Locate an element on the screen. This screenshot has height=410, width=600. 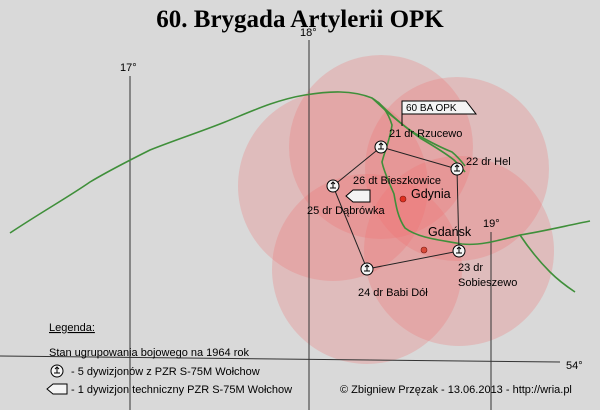
legend-sam-site-icon is located at coordinates (57, 371).